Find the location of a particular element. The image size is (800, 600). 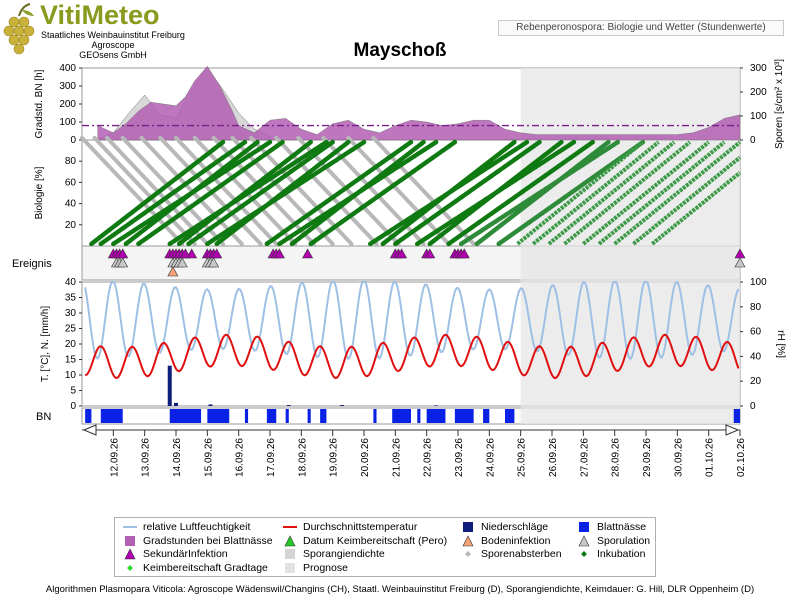

x-tick-label: 30.09.26 is located at coordinates (678, 457).